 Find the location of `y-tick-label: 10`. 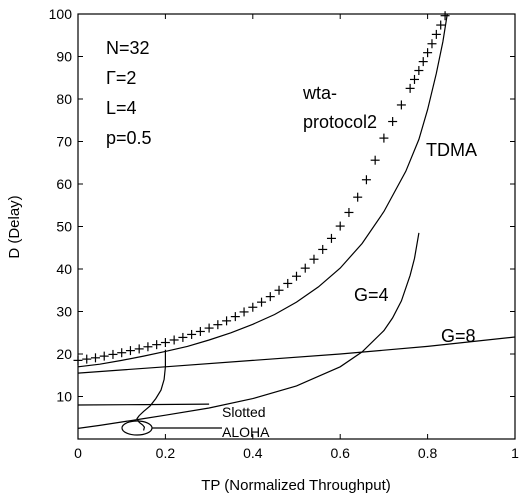

y-tick-label: 10 is located at coordinates (64, 397).